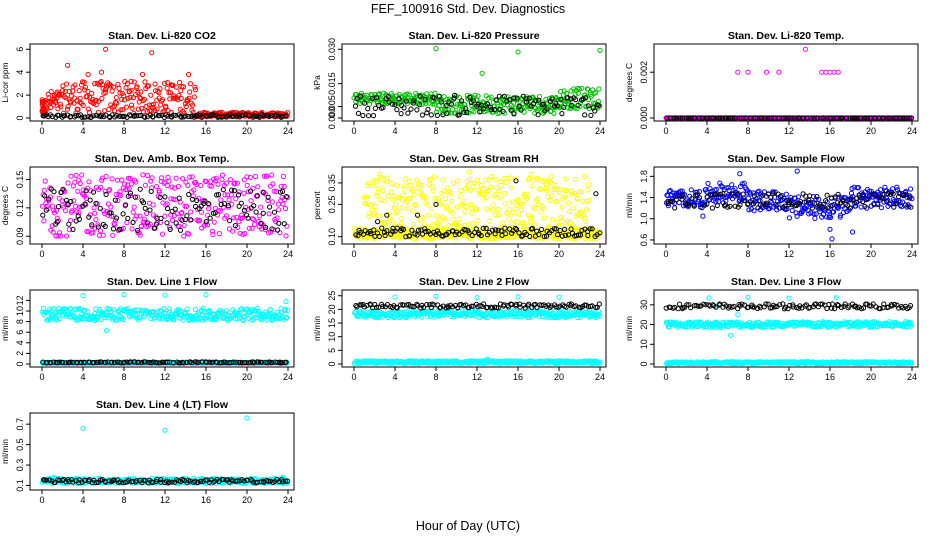  What do you see at coordinates (629, 205) in the screenshot?
I see `y-axis-label: ml/min` at bounding box center [629, 205].